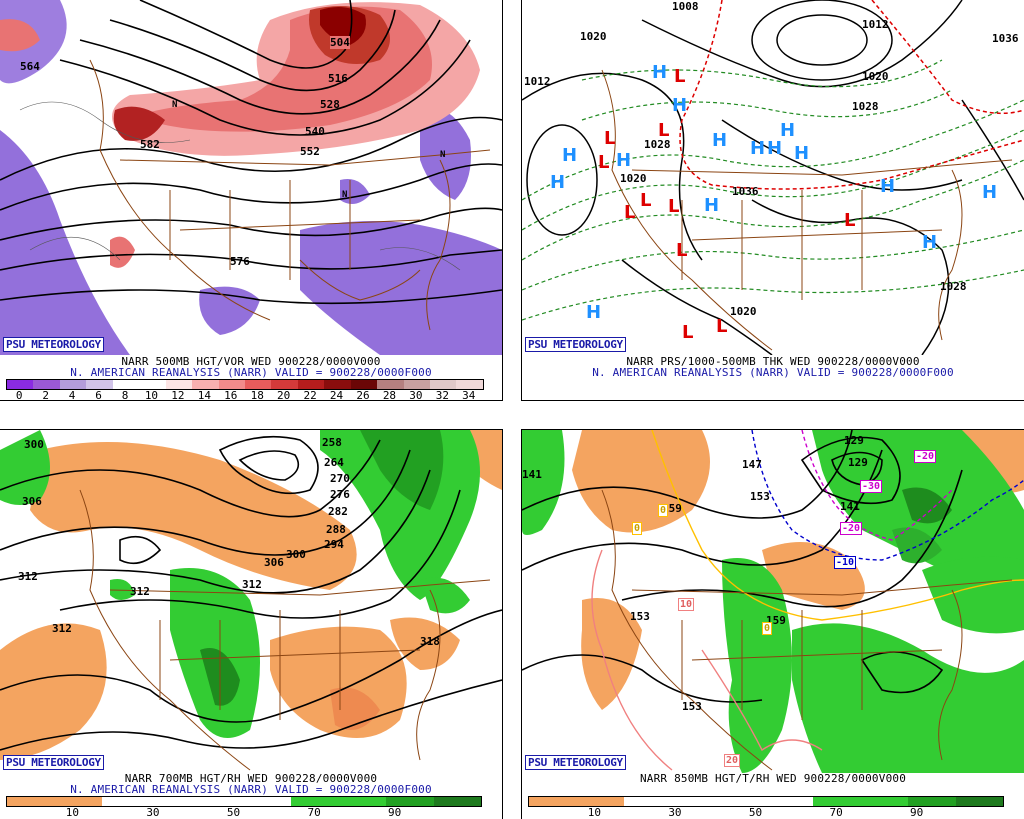 The height and width of the screenshot is (819, 1024). What do you see at coordinates (340, 42) in the screenshot?
I see `contour-label: 504` at bounding box center [340, 42].